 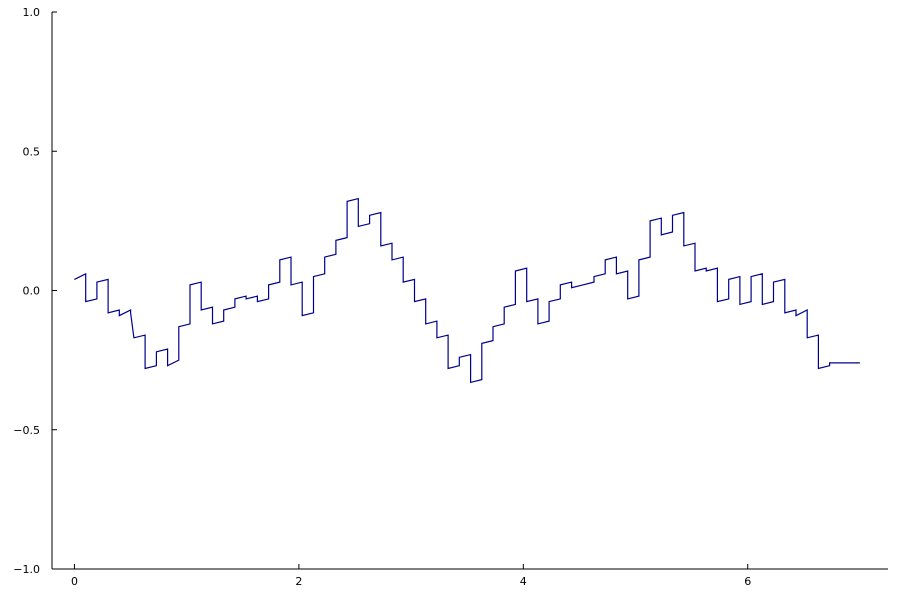 I want to click on y-tick-label: −1.0, so click(x=26, y=569).